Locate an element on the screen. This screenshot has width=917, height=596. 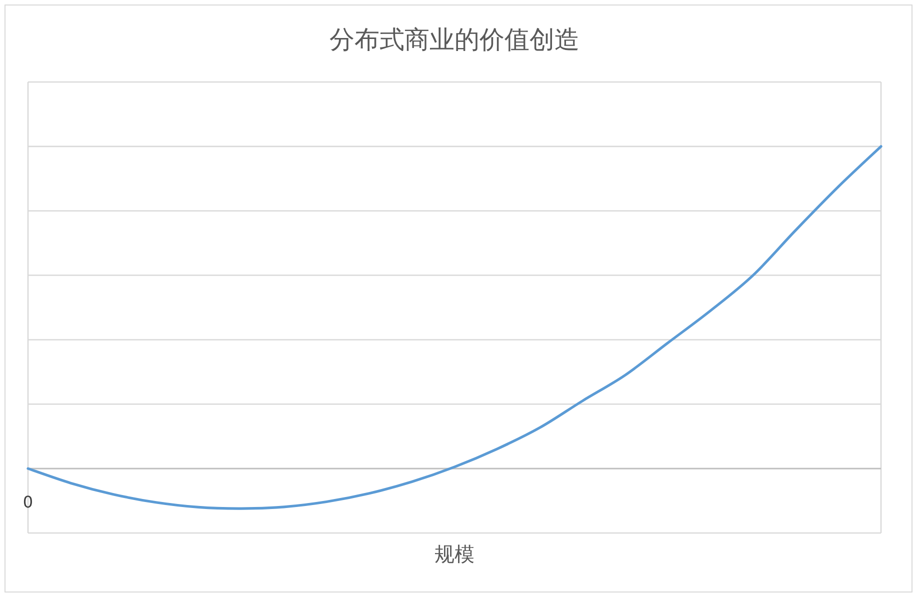
x-axis-title: 规模 is located at coordinates (454, 554).